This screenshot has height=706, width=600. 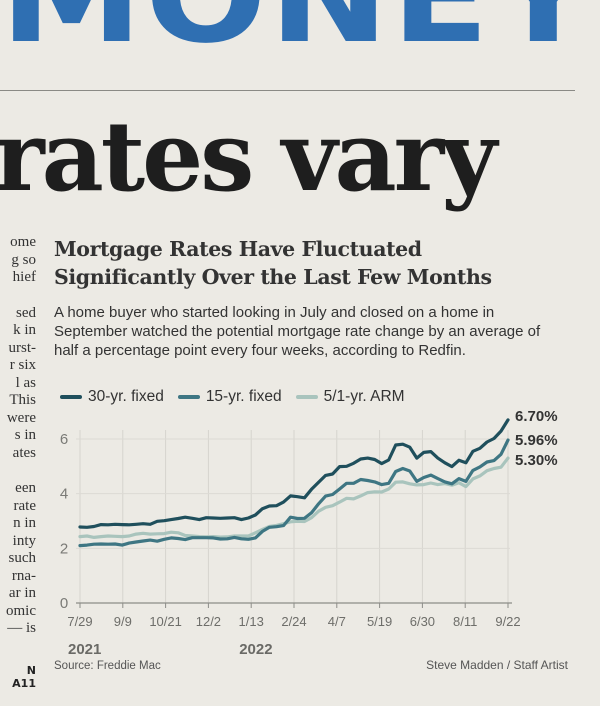 I want to click on legend-item-15yr: 15-yr. fixed, so click(x=229, y=397).